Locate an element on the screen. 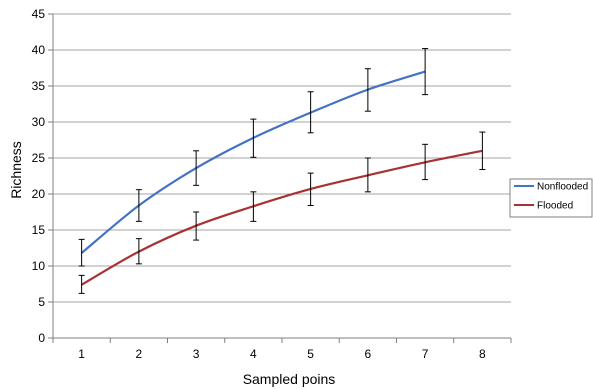 This screenshot has width=593, height=389. x-tick-label: 2 is located at coordinates (139, 354).